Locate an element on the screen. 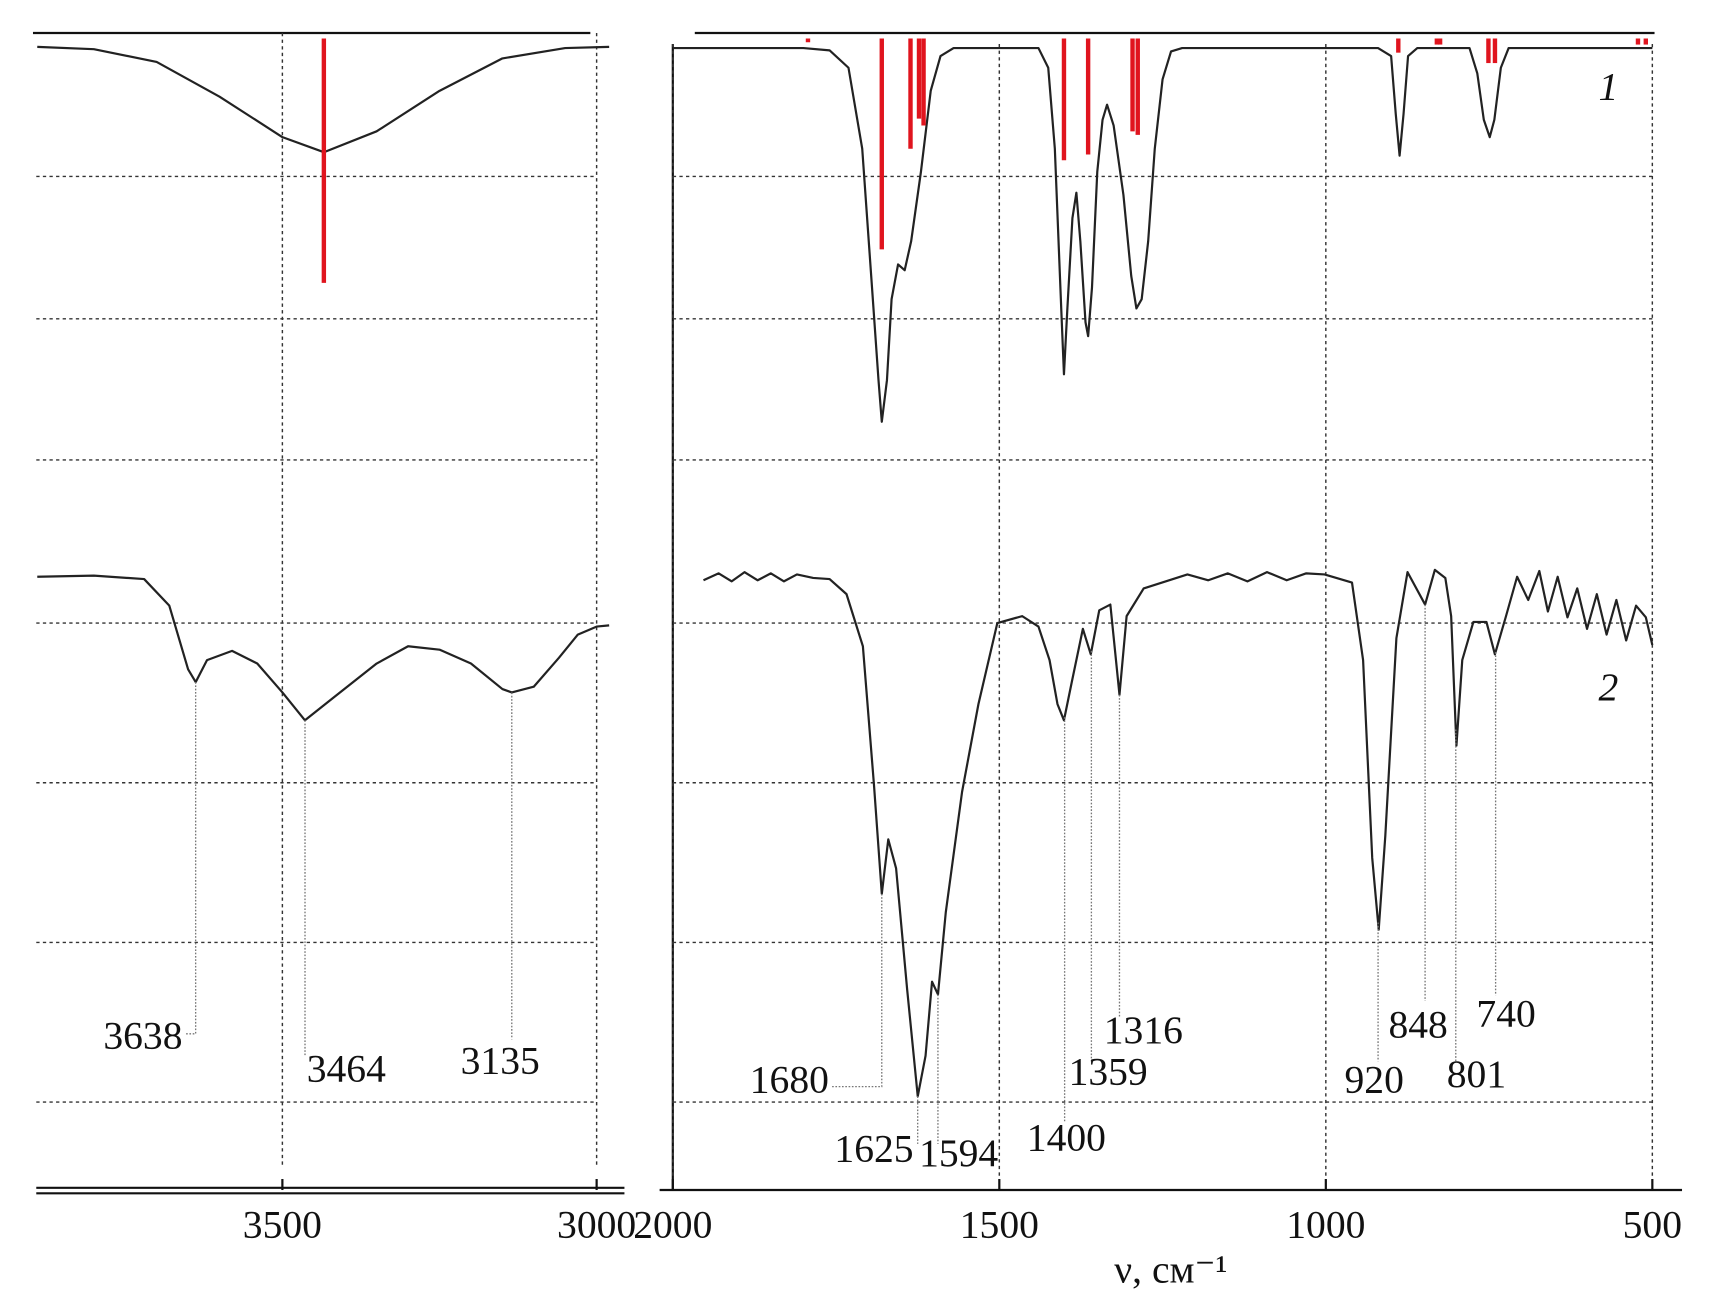  x-tick-label: 3500 is located at coordinates (282, 1225).